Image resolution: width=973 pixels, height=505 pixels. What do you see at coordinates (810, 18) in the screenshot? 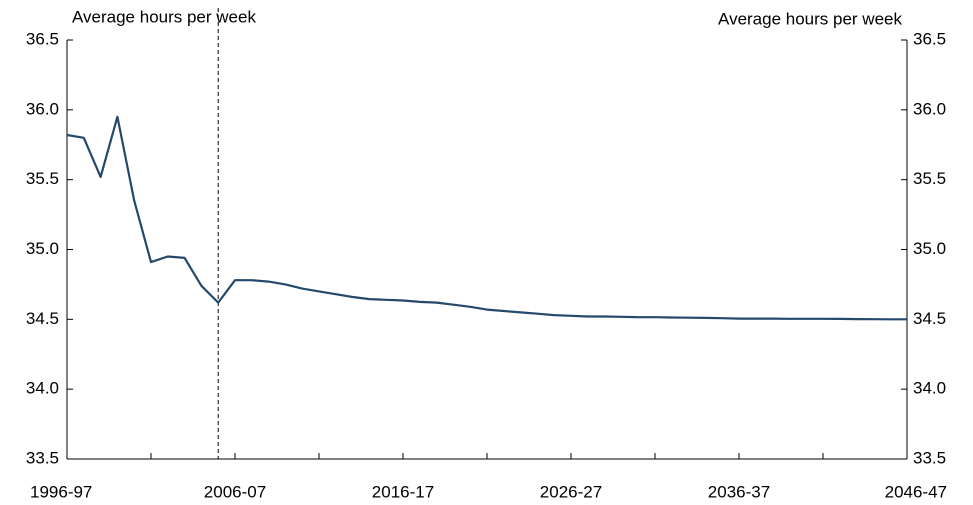
I see `y2-axis-label: Average hours per week` at bounding box center [810, 18].